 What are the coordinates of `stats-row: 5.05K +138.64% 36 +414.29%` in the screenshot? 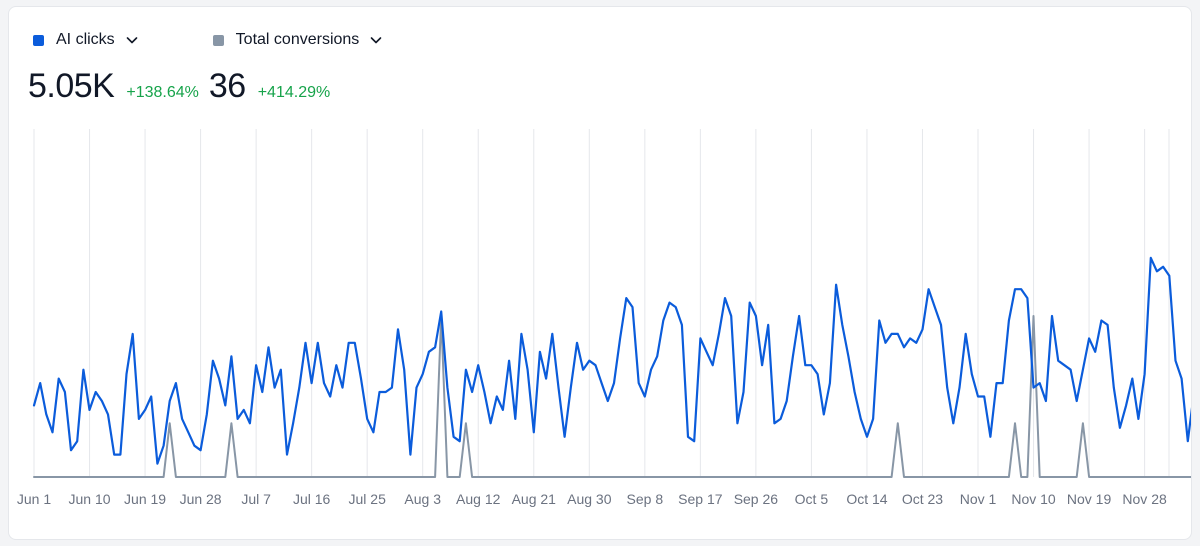 It's located at (184, 86).